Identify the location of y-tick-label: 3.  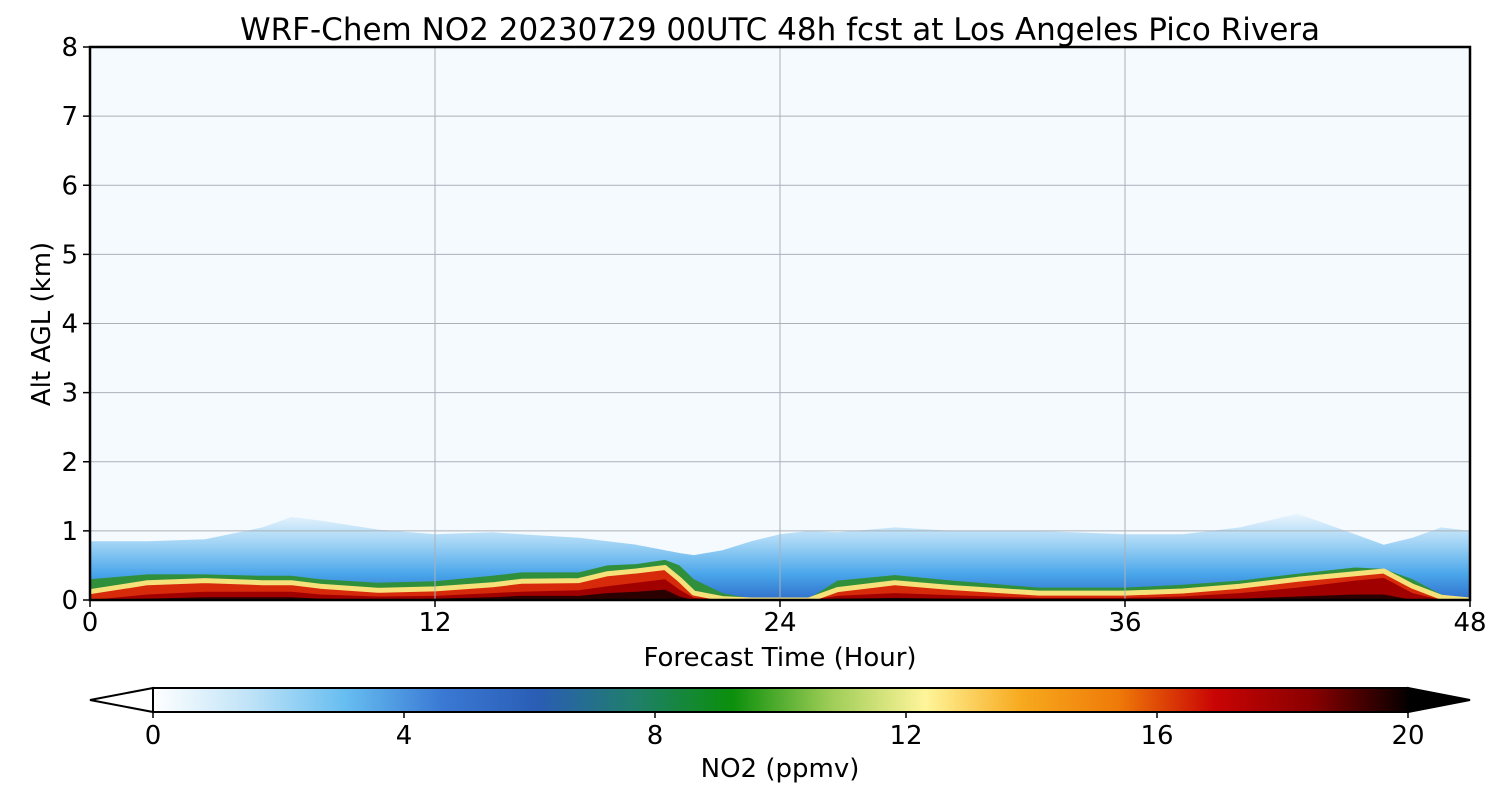
(69, 394).